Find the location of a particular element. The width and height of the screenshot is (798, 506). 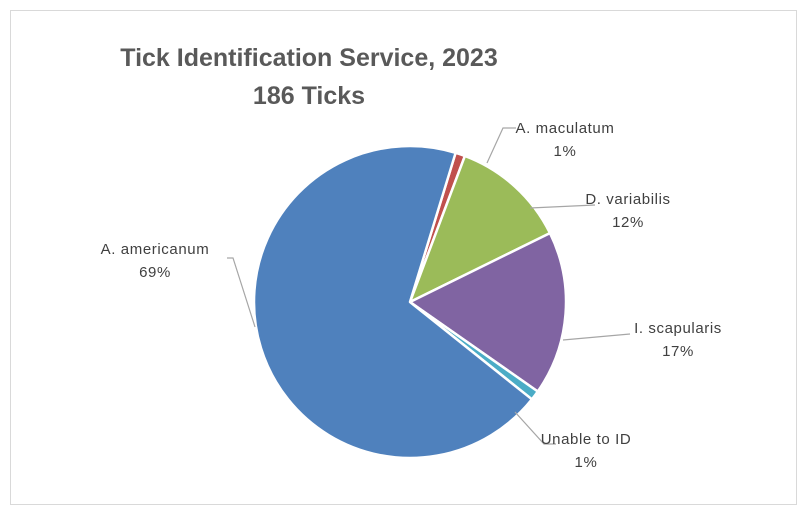

slice-category-label: I. scapularis is located at coordinates (678, 328).